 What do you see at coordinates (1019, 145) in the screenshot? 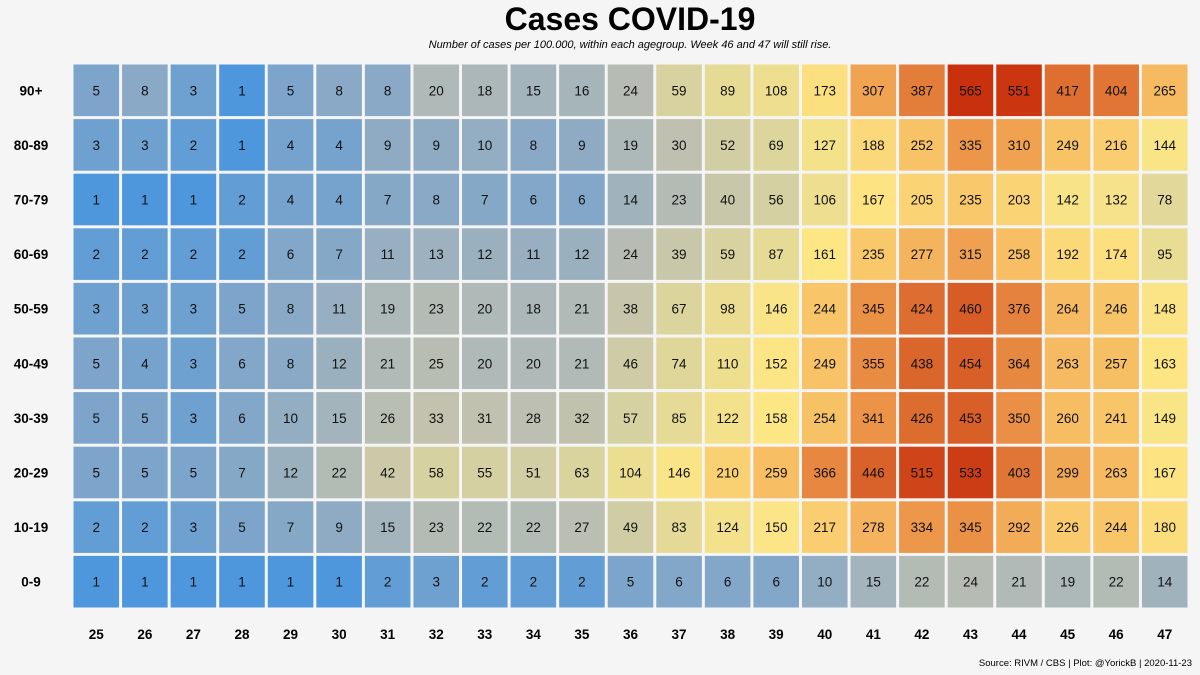
I see `cell-value-label: 310` at bounding box center [1019, 145].